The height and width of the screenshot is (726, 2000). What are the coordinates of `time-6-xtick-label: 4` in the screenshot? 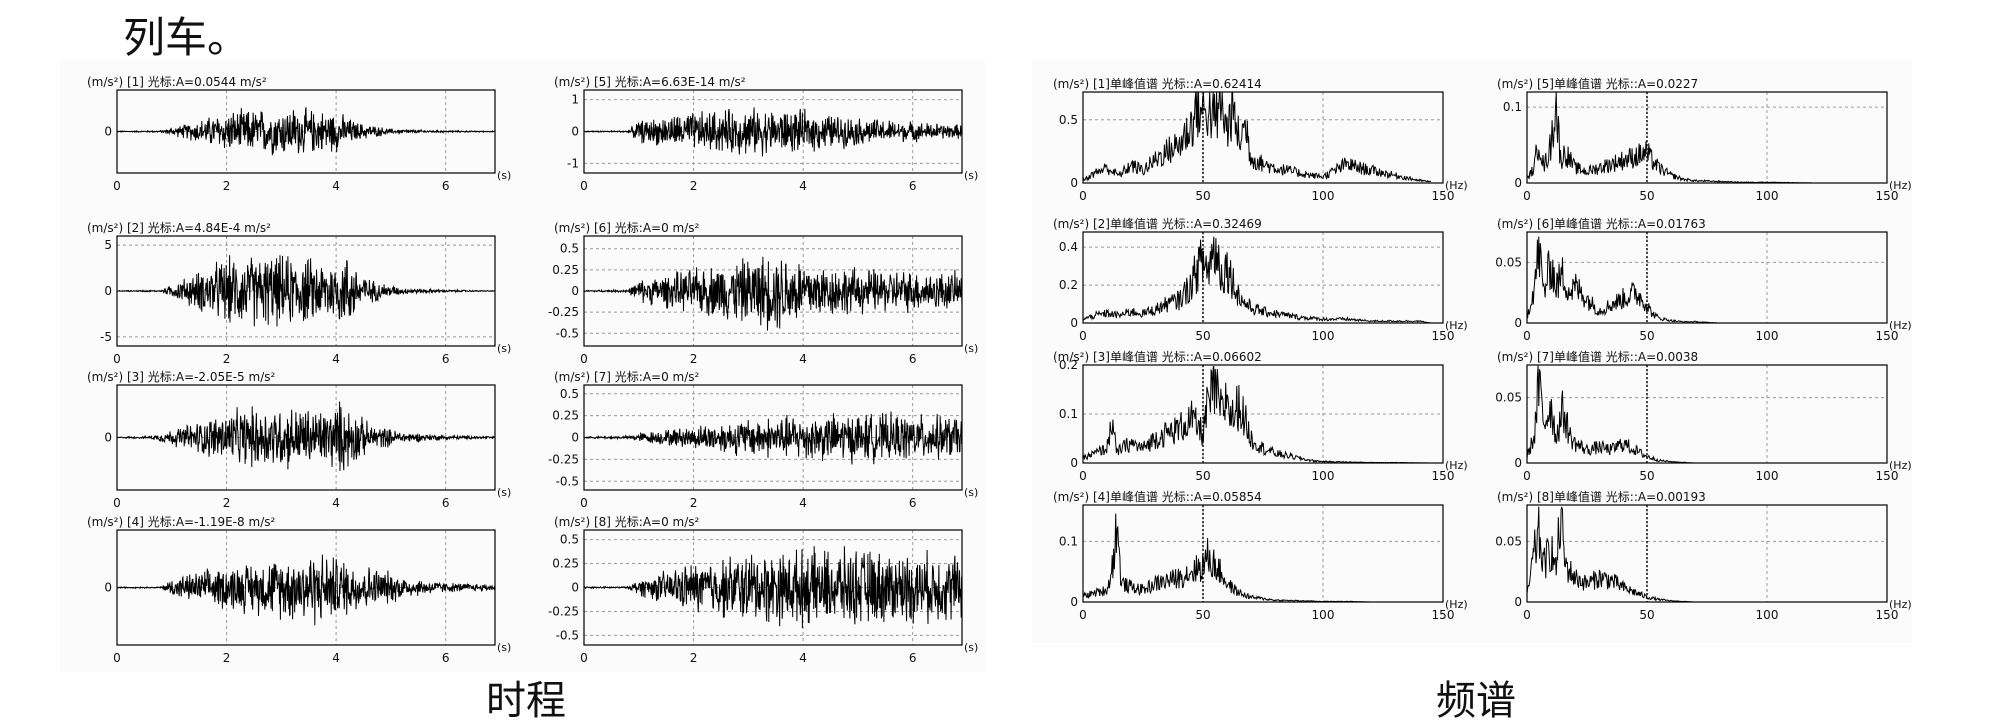 It's located at (803, 359).